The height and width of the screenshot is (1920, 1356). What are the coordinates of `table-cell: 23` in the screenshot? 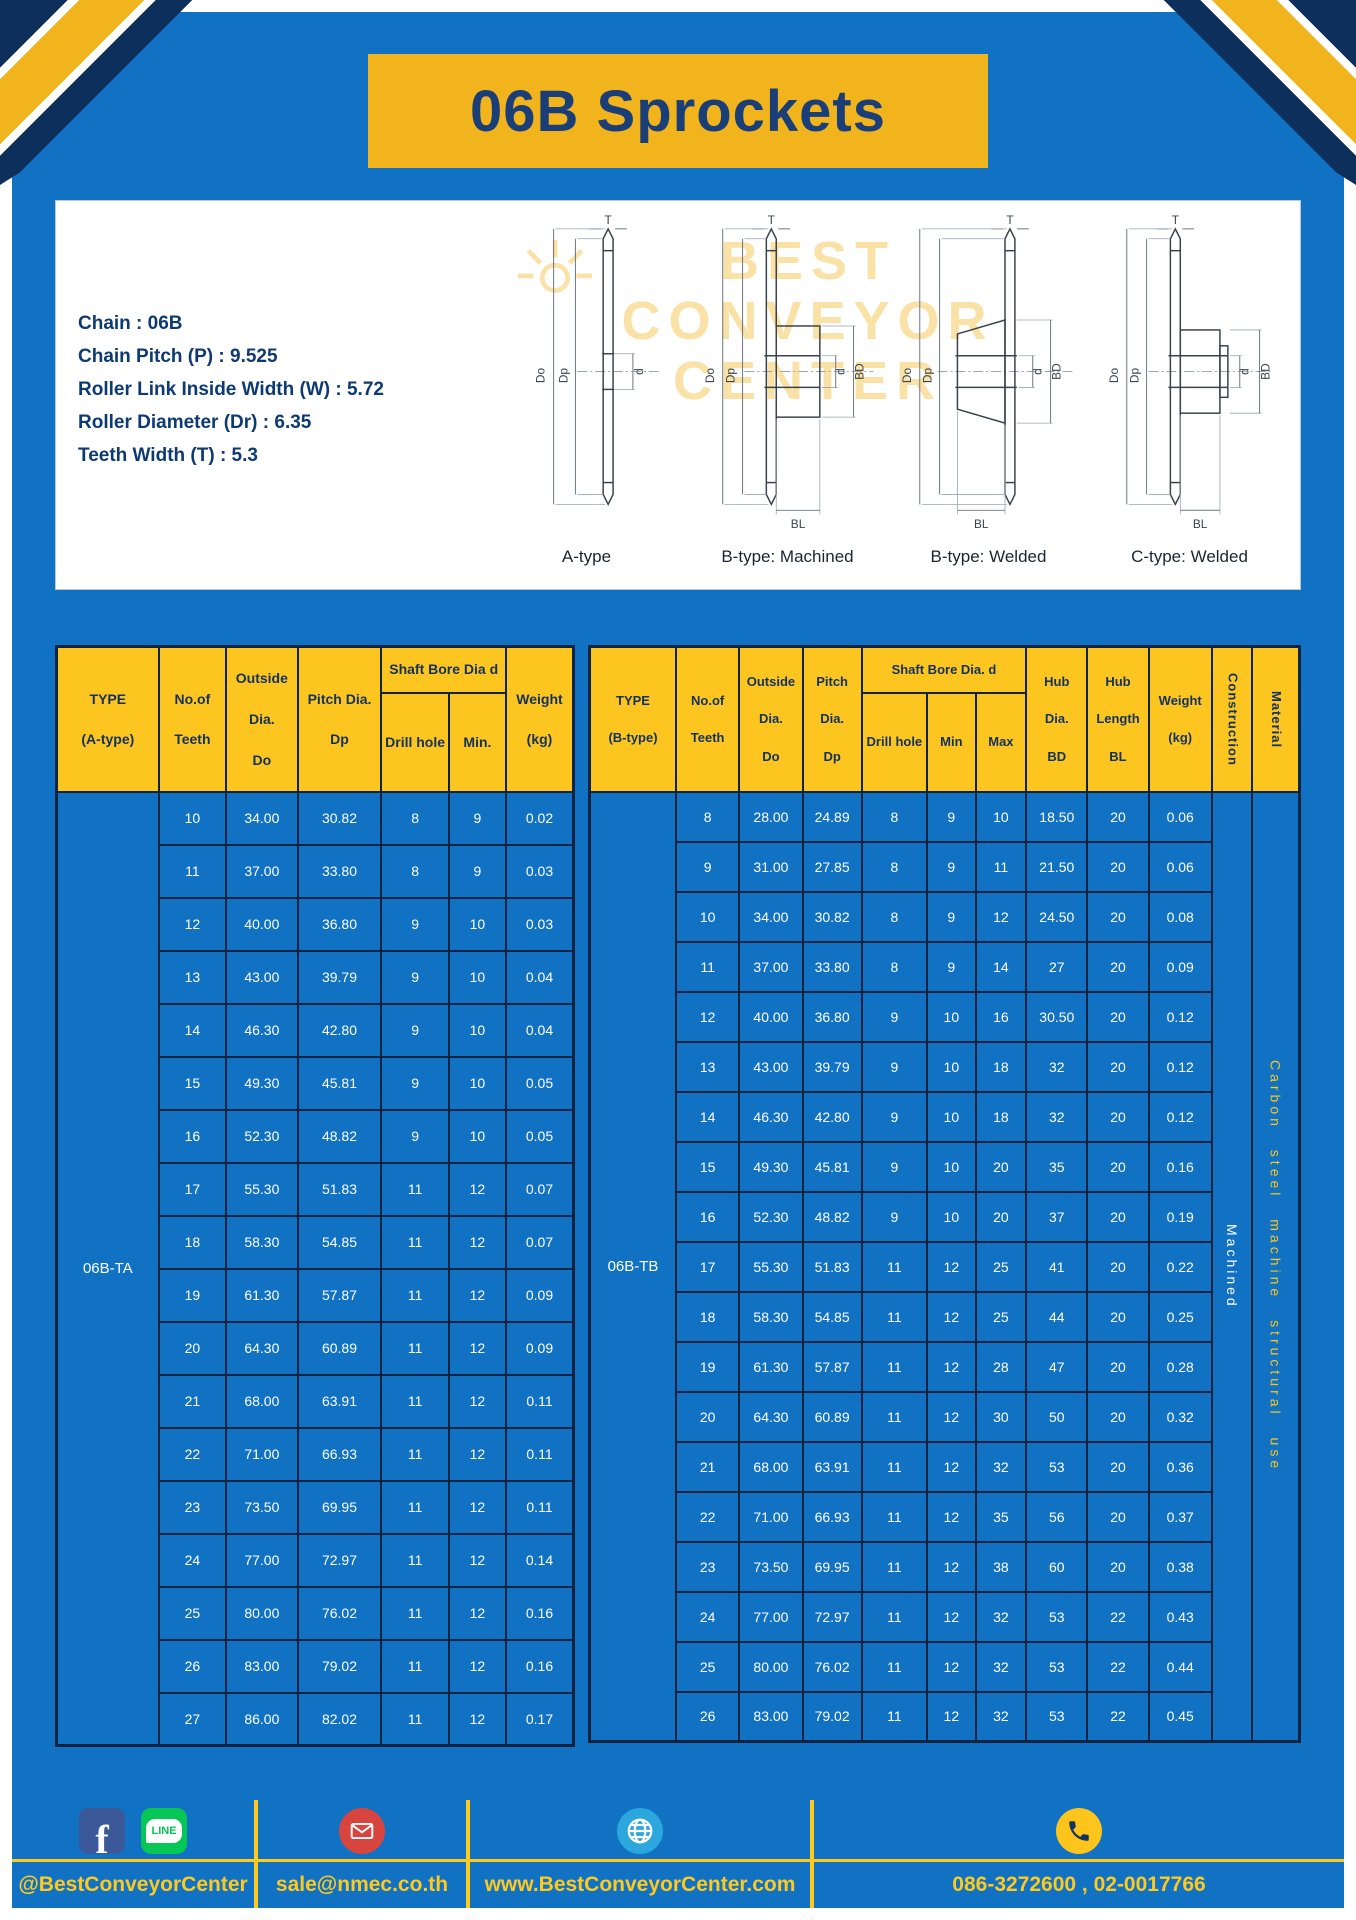 It's located at (192, 1507).